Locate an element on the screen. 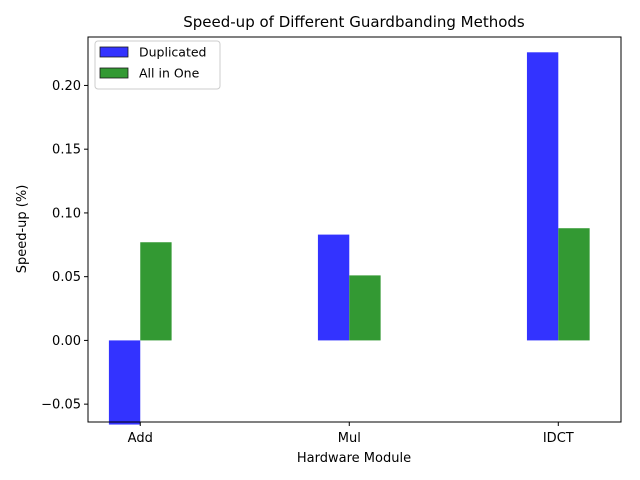  legend: Duplicated All in One is located at coordinates (157, 65).